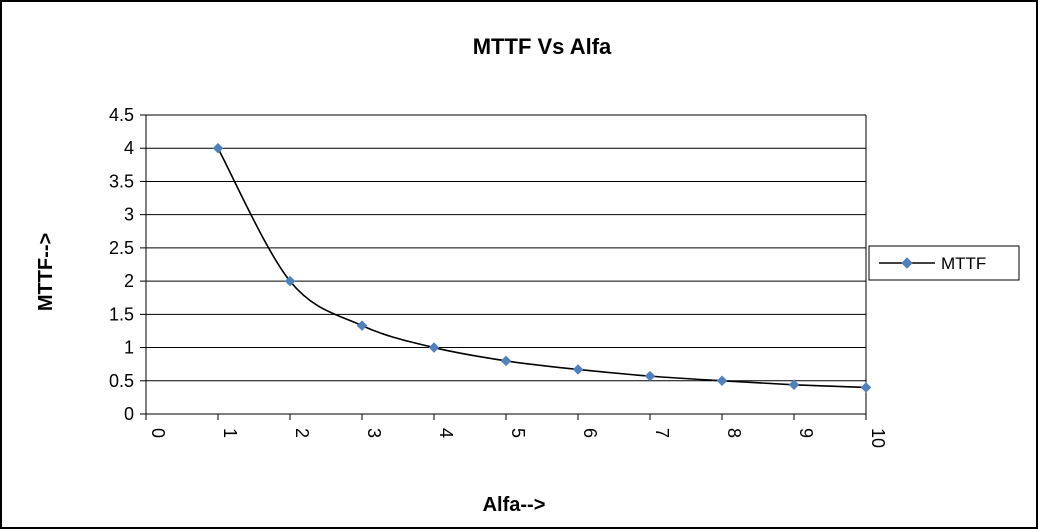  What do you see at coordinates (514, 505) in the screenshot?
I see `x-axis-title: Alfa-->` at bounding box center [514, 505].